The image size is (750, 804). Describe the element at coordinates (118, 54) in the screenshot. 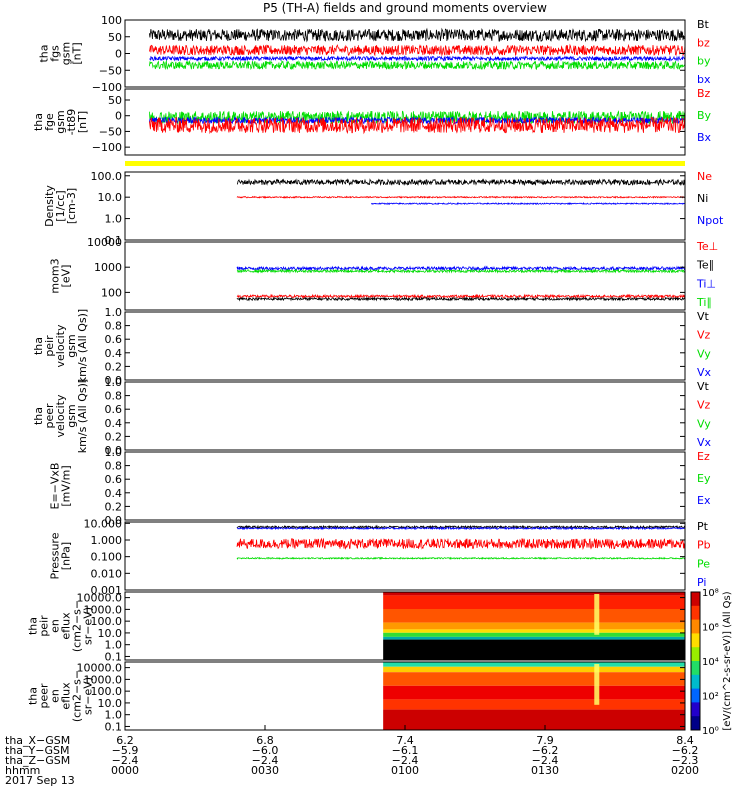

I see `y-tick-label: 0` at that location.